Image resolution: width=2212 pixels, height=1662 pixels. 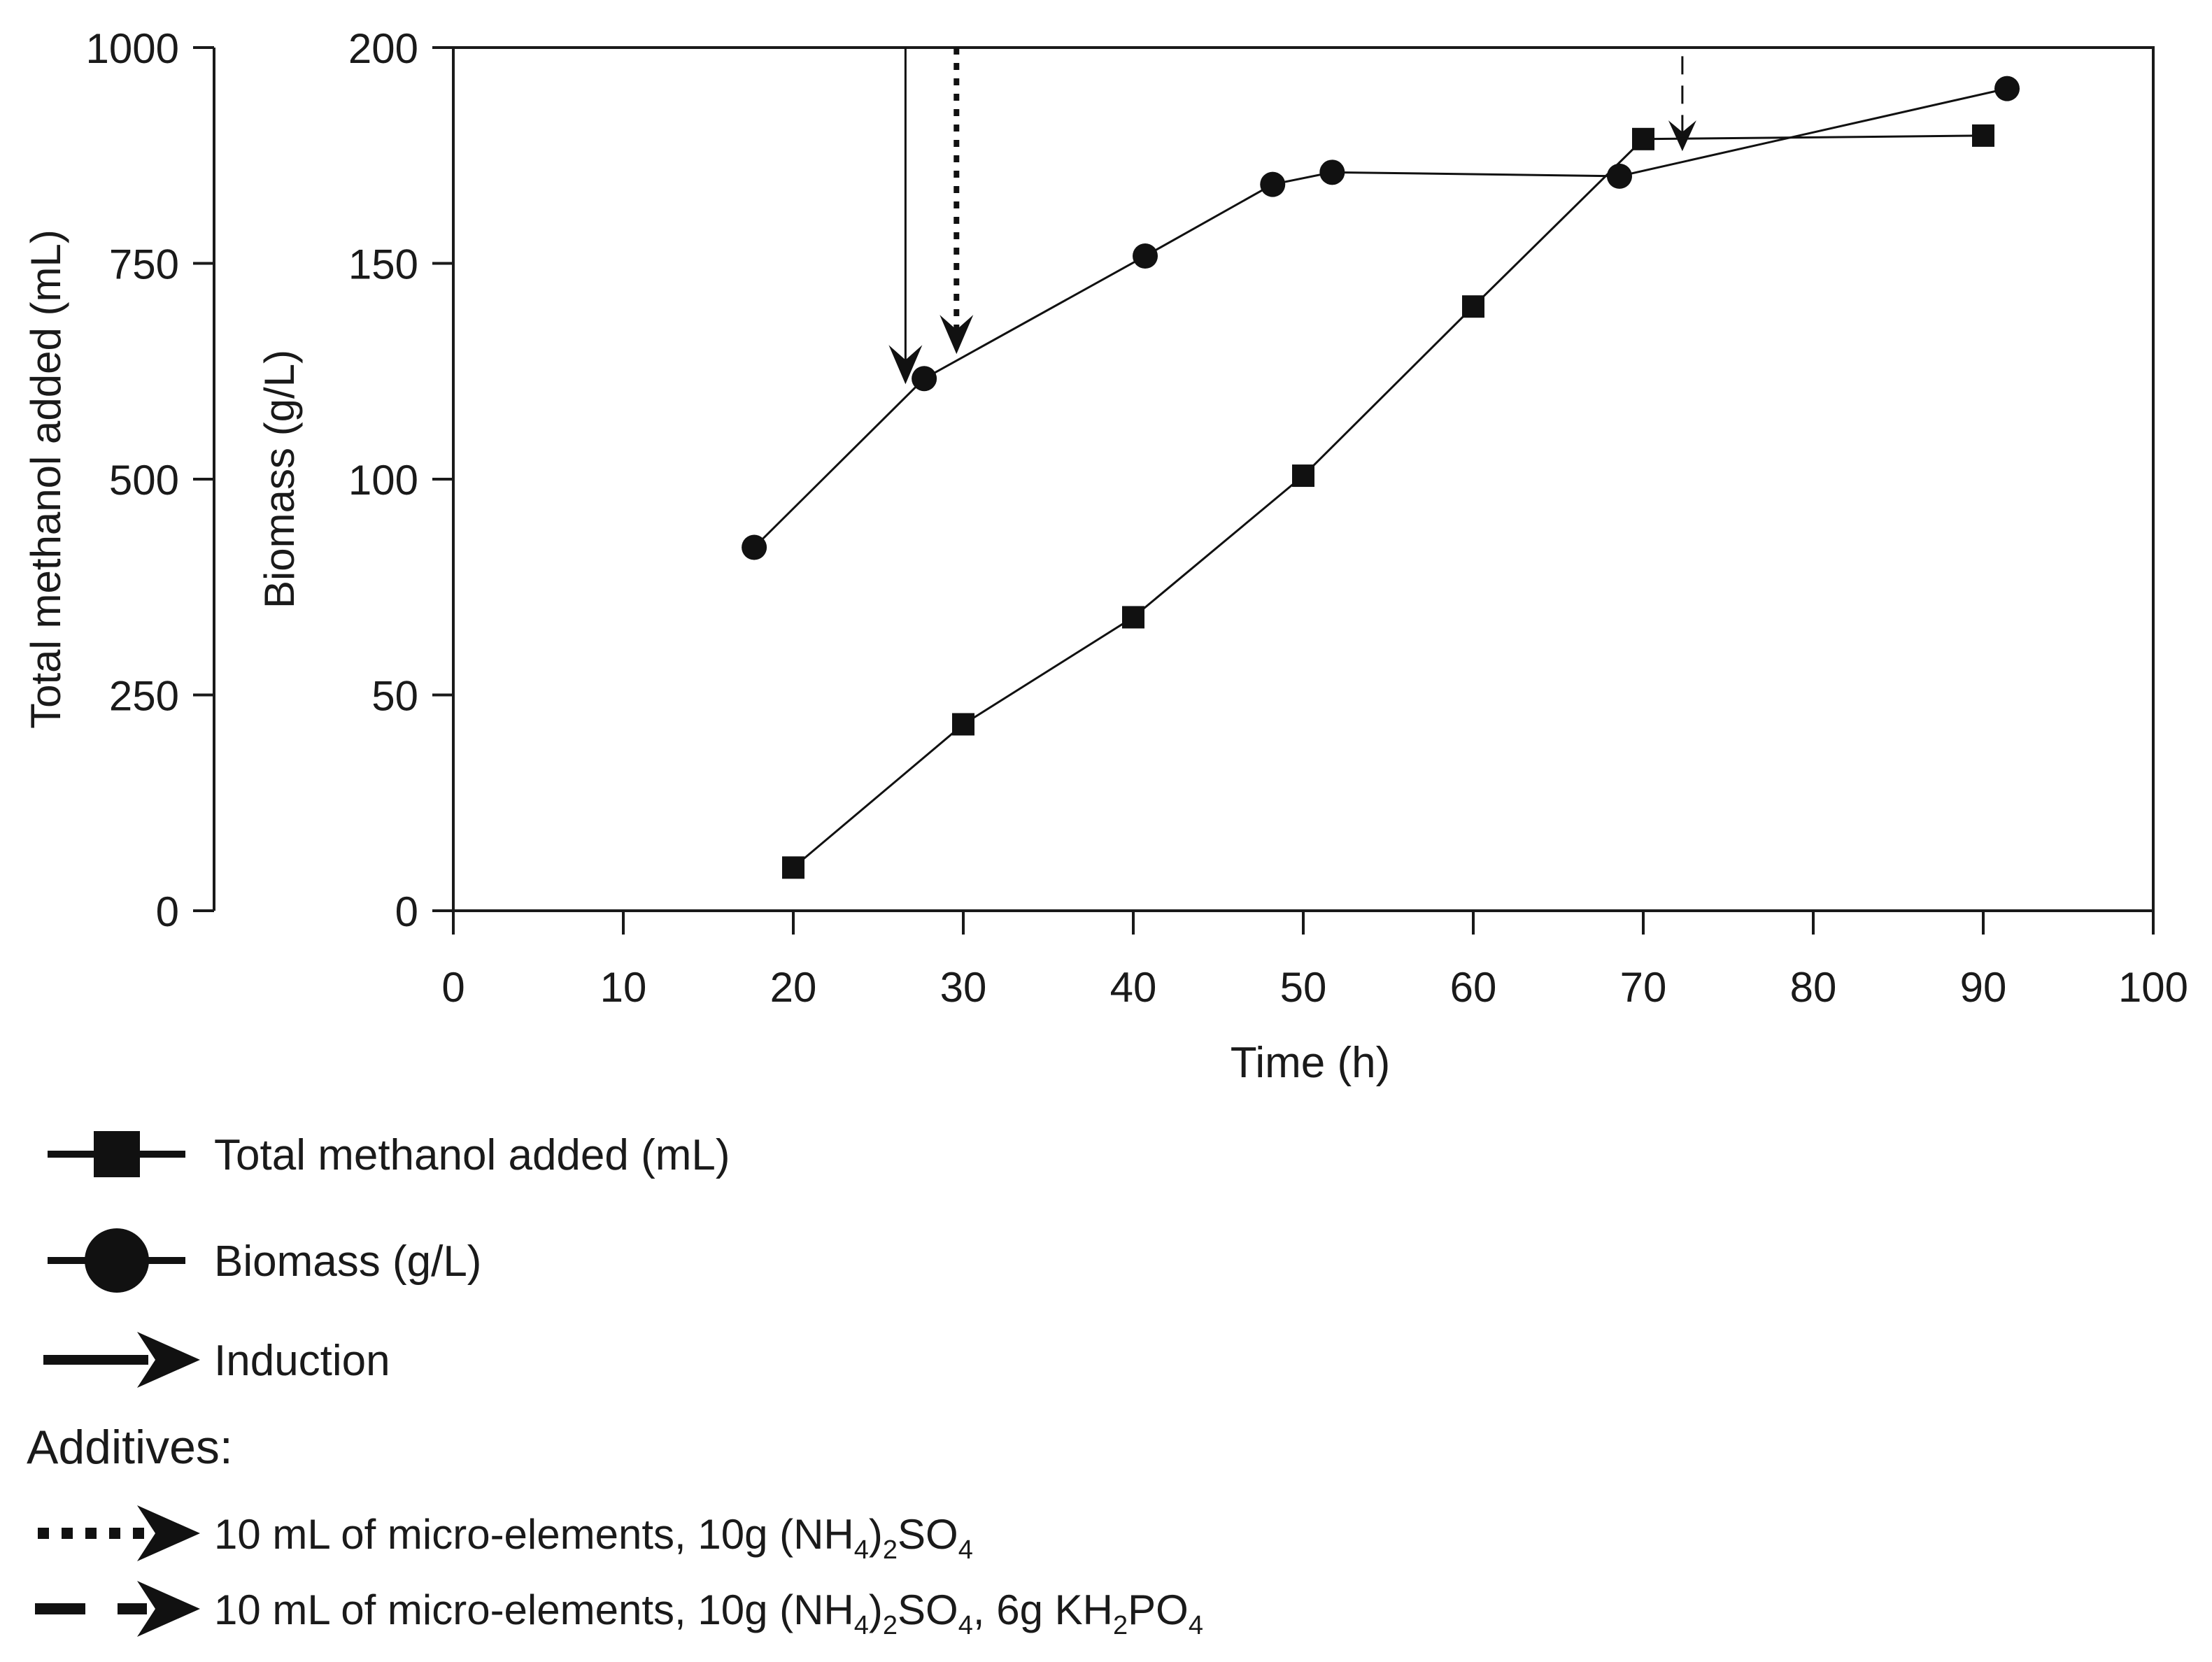 I want to click on annotation-additive-2-arrowhead, so click(x=1682, y=136).